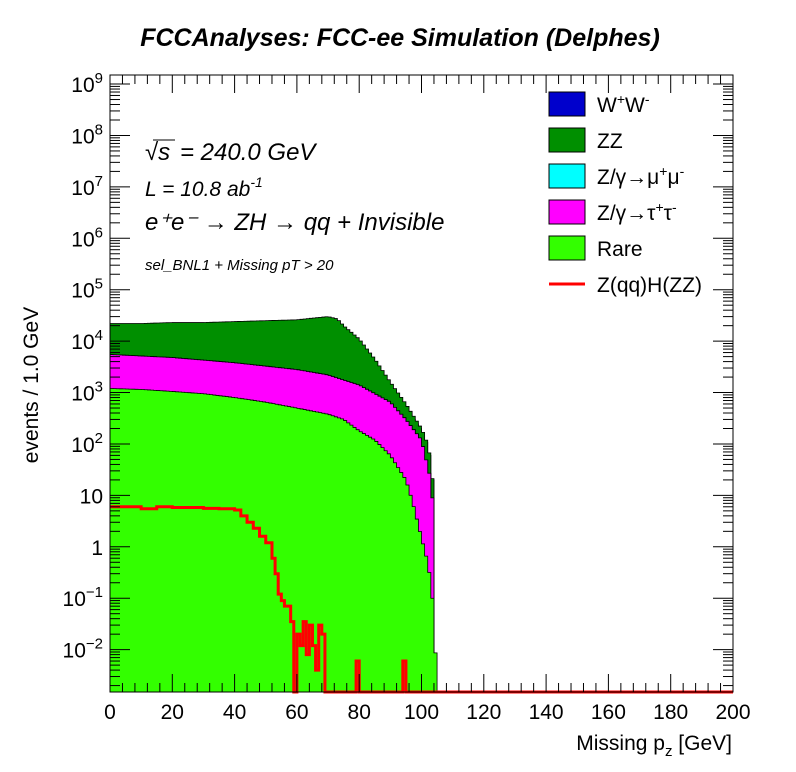 The height and width of the screenshot is (772, 796). Describe the element at coordinates (83, 649) in the screenshot. I see `y-tick-label: 10⁻²` at that location.